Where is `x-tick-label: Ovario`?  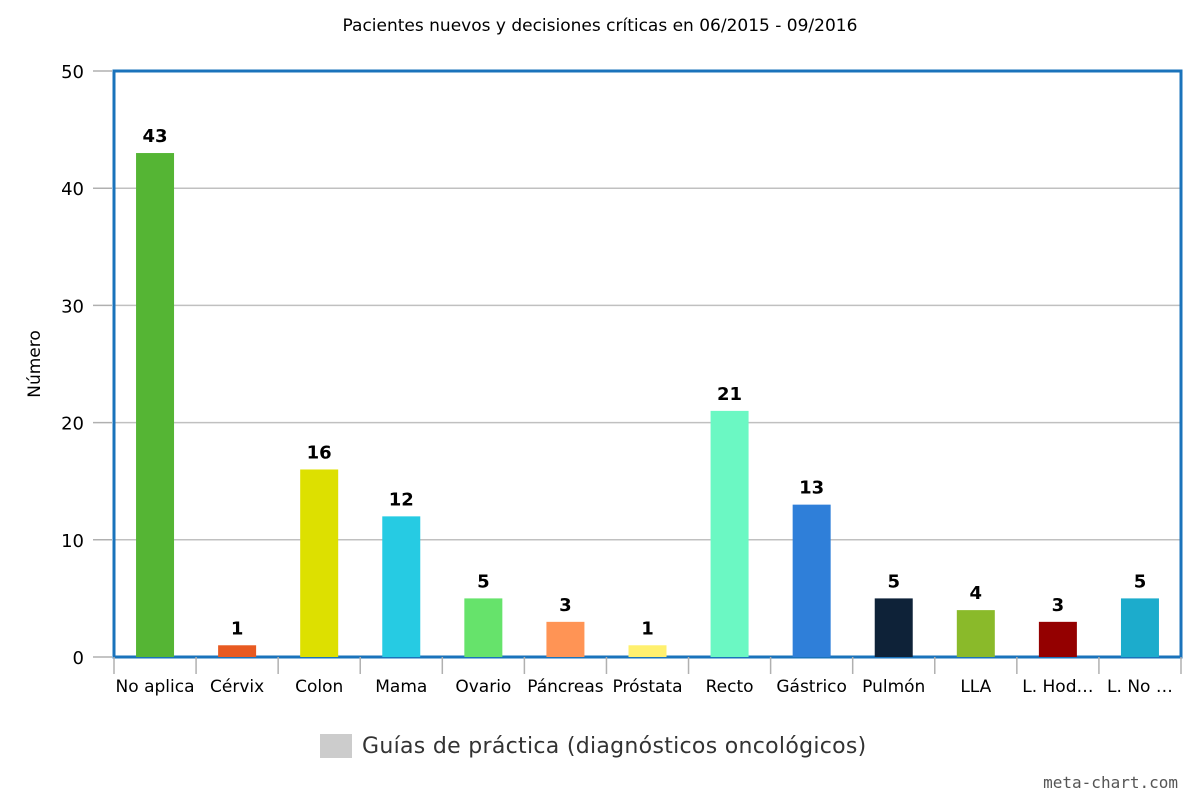
x-tick-label: Ovario is located at coordinates (483, 687).